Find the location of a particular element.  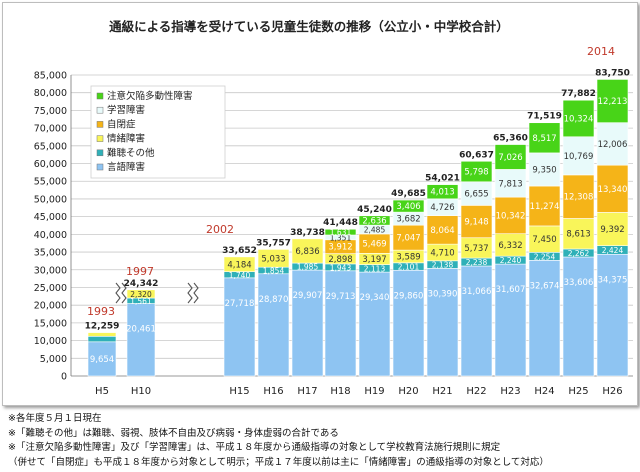

data-label: 1,740 is located at coordinates (240, 275).